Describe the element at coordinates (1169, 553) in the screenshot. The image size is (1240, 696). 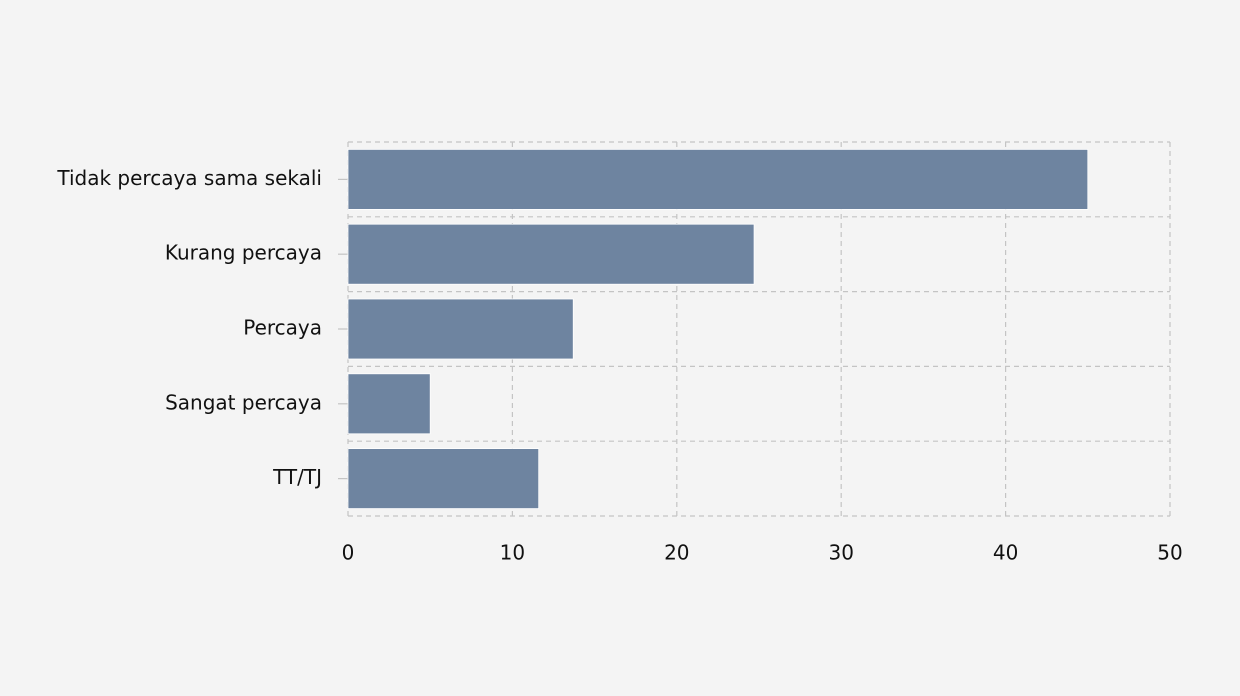
I see `x-tick-label: 50` at that location.